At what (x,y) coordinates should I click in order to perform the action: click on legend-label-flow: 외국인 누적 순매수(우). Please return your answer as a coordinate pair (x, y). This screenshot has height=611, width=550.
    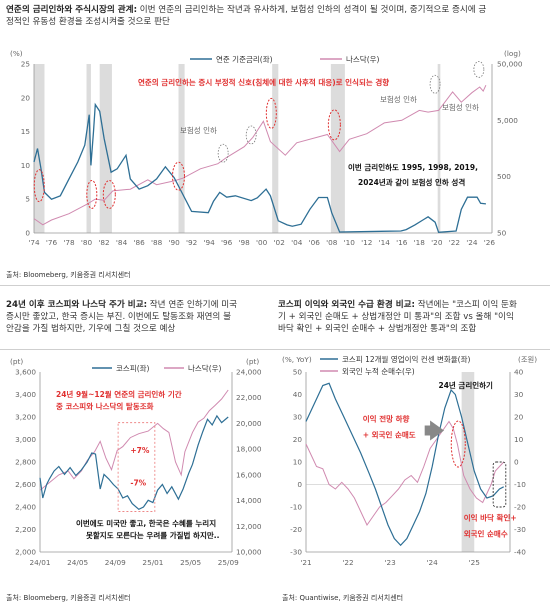
    Looking at the image, I should click on (378, 371).